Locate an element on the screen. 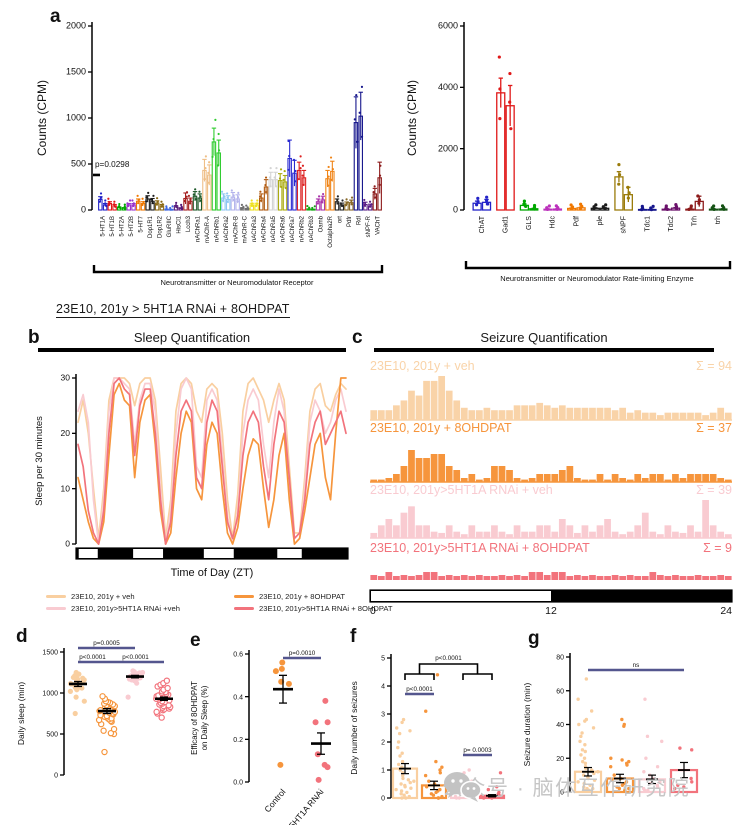 Image resolution: width=746 pixels, height=825 pixels. svg-text: Tdc1 is located at coordinates (647, 224).